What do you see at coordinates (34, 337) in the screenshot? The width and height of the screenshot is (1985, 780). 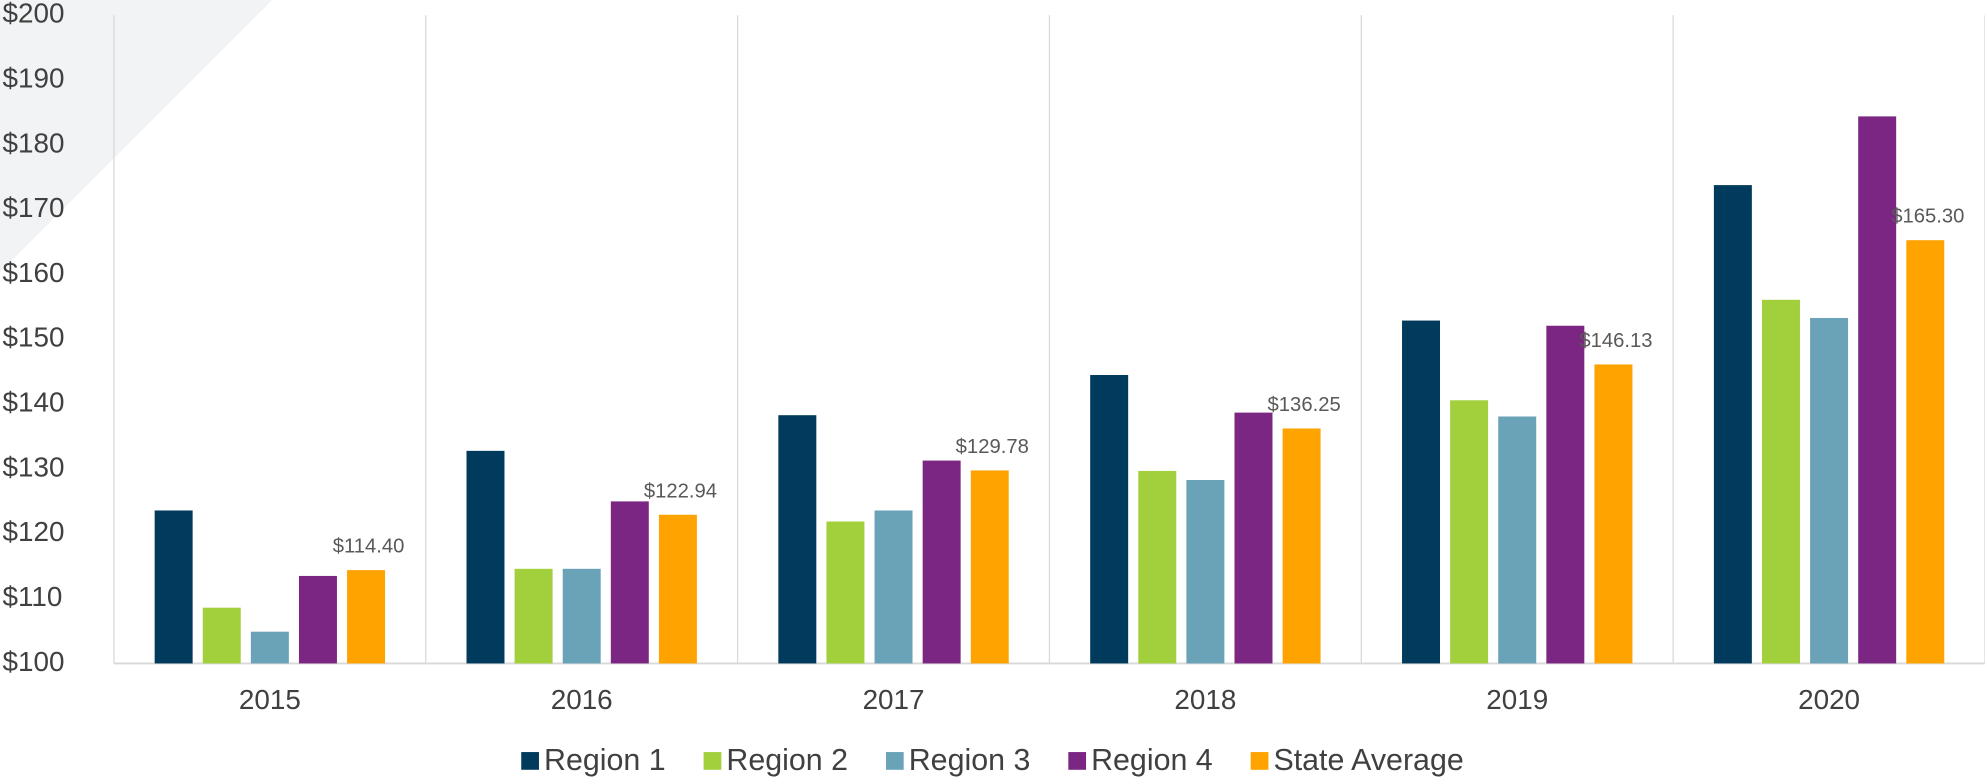 I see `y-tick-label: $150` at bounding box center [34, 337].